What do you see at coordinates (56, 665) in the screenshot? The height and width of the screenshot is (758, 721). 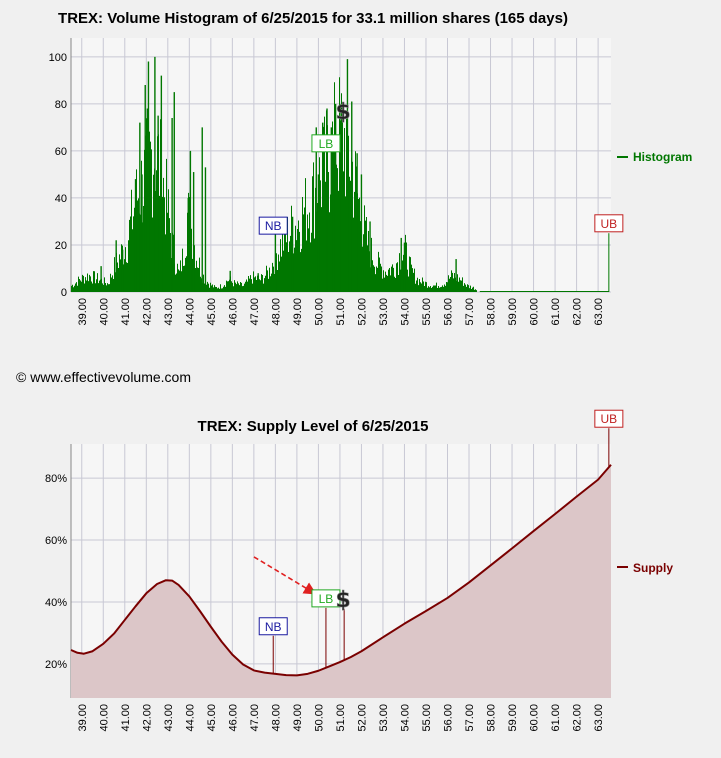 I see `y-tick-label: 20%` at bounding box center [56, 665].